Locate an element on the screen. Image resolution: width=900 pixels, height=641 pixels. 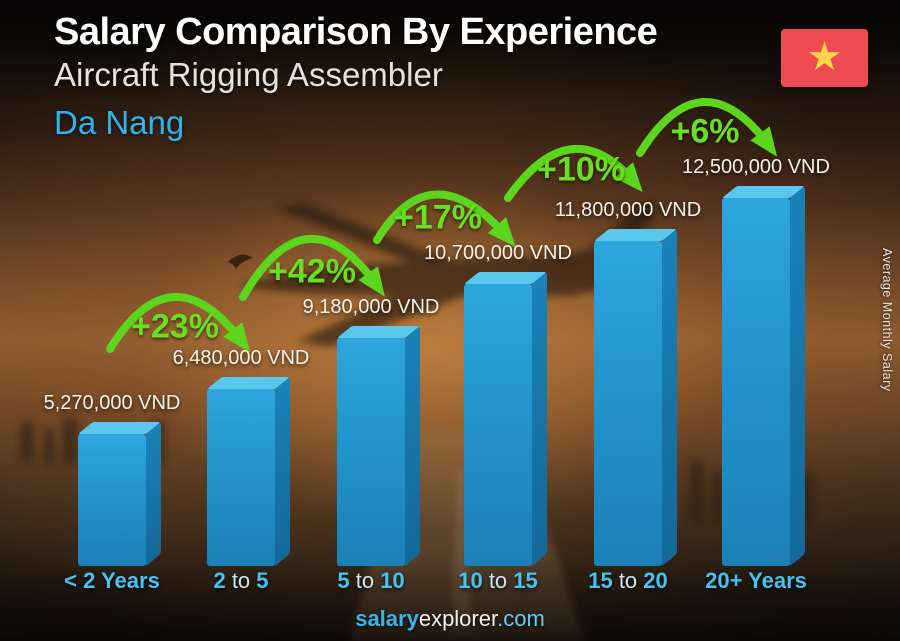
star-icon: ★ is located at coordinates (824, 57).